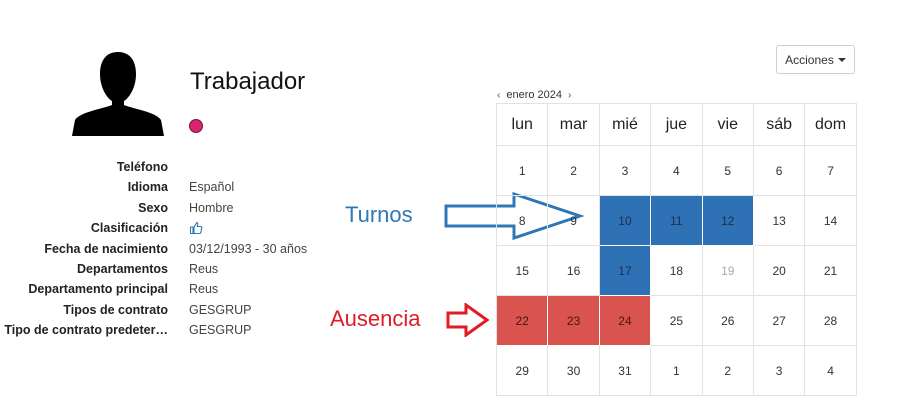  Describe the element at coordinates (170, 211) in the screenshot. I see `detail-row-sexo: Sexo Hombre` at that location.